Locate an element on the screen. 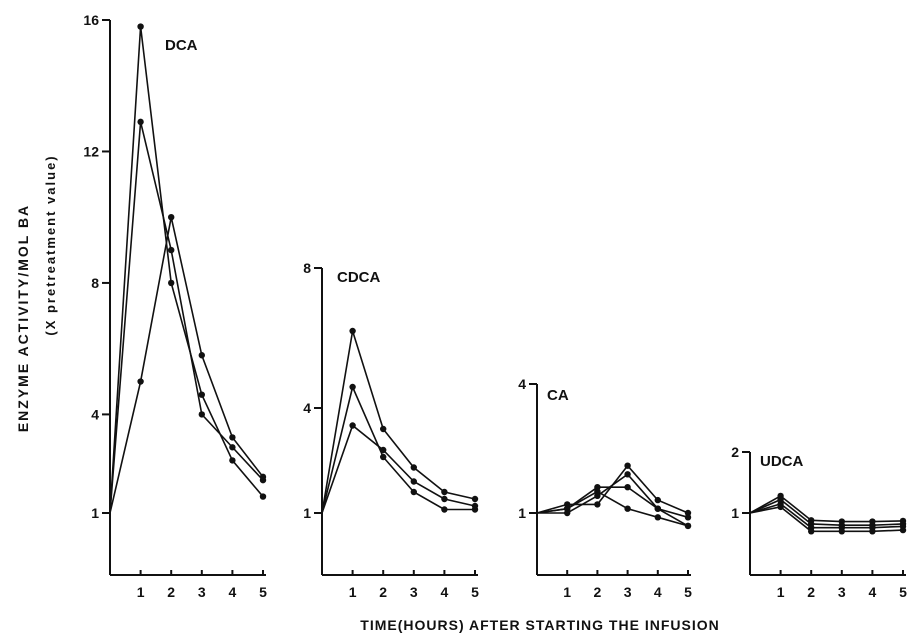  panel-udca: 1 2 1 2 3 4 5 UDCA is located at coordinates (819, 522).